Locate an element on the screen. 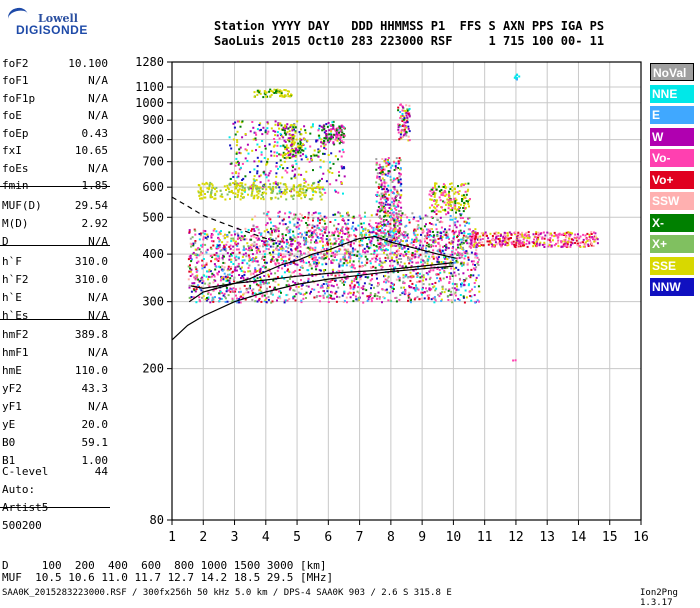 This screenshot has width=700, height=608. legend-item-nne: NNE is located at coordinates (672, 93).